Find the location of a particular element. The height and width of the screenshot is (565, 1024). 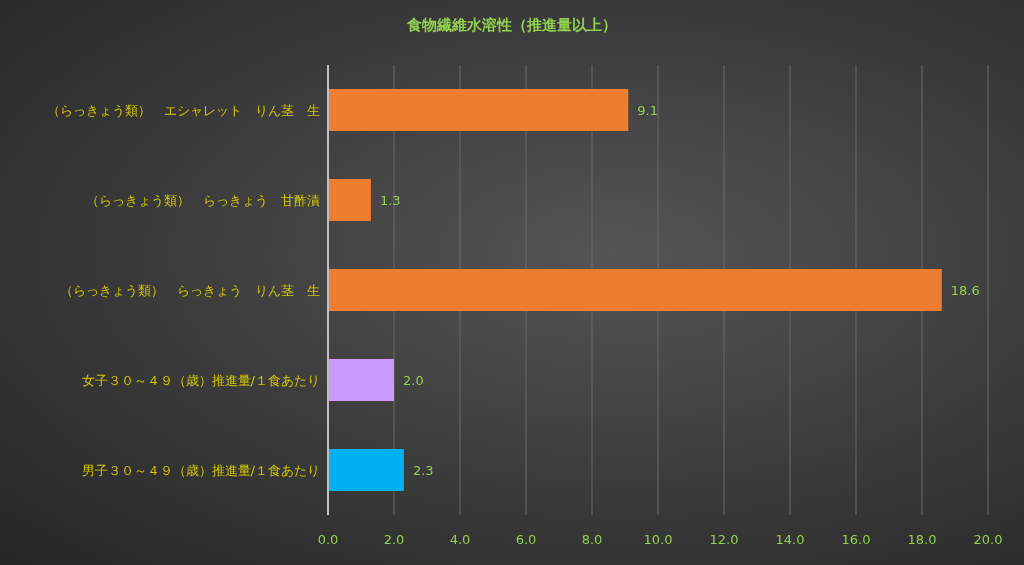

data-label: 1.3 is located at coordinates (390, 200).